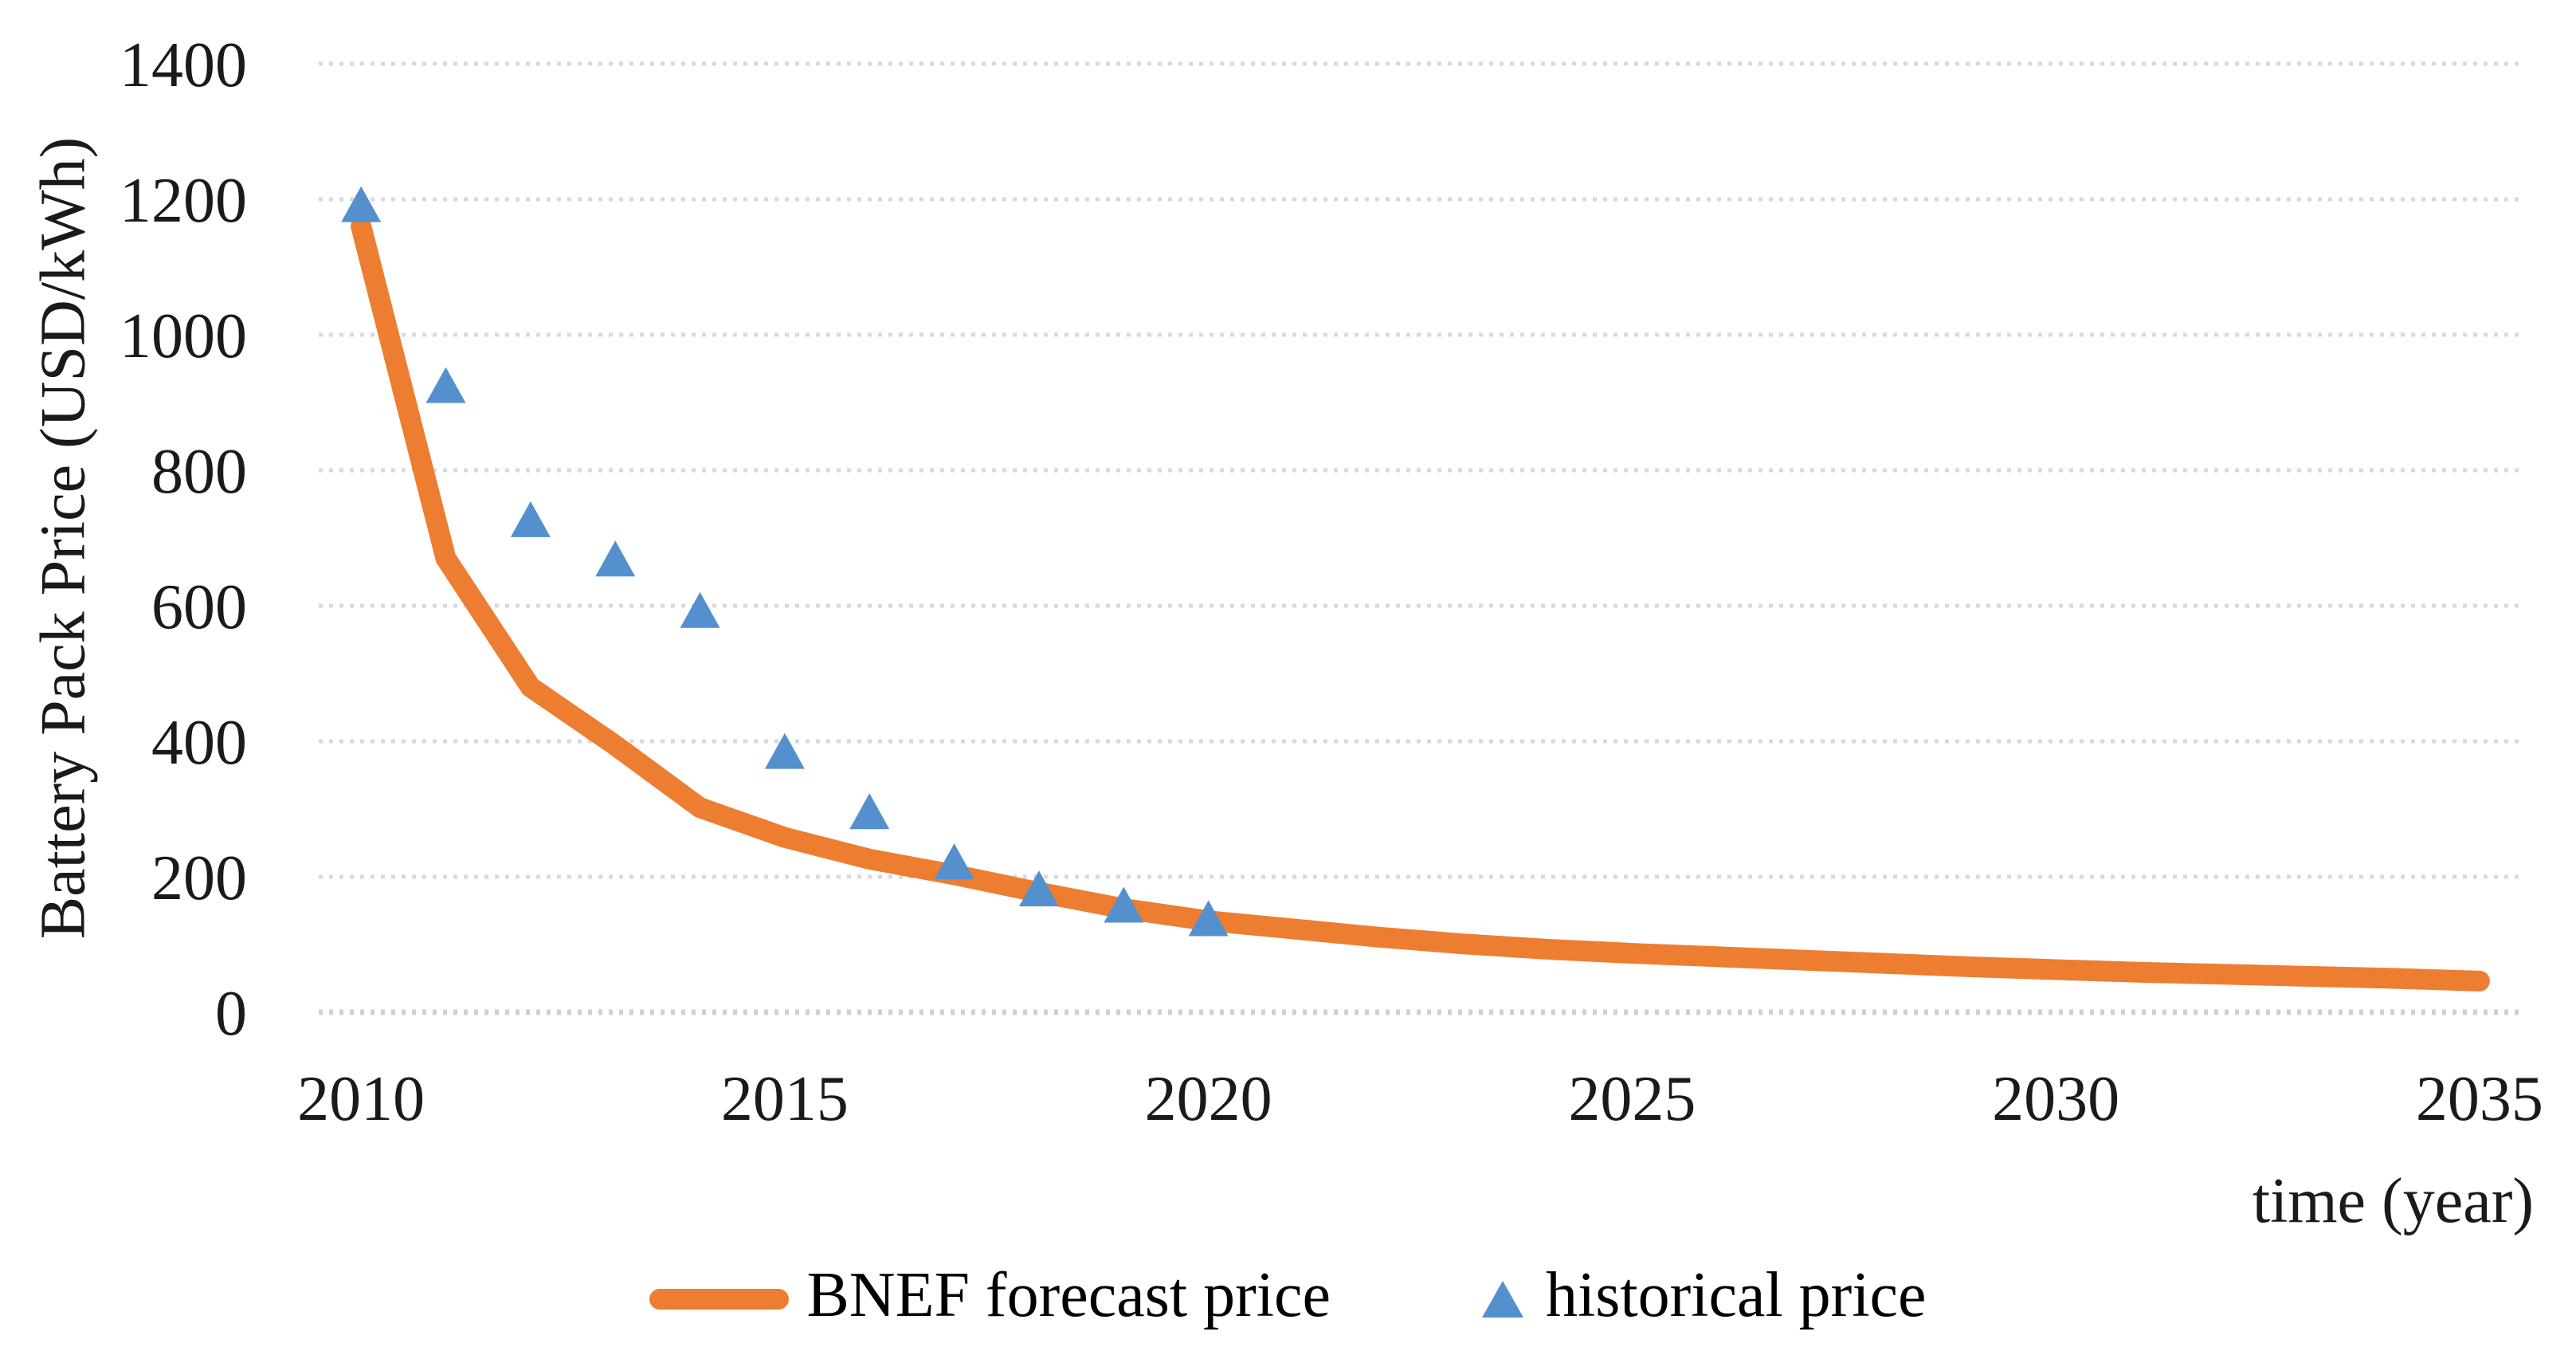  I want to click on legend-item-historical: historical price, so click(1704, 1298).